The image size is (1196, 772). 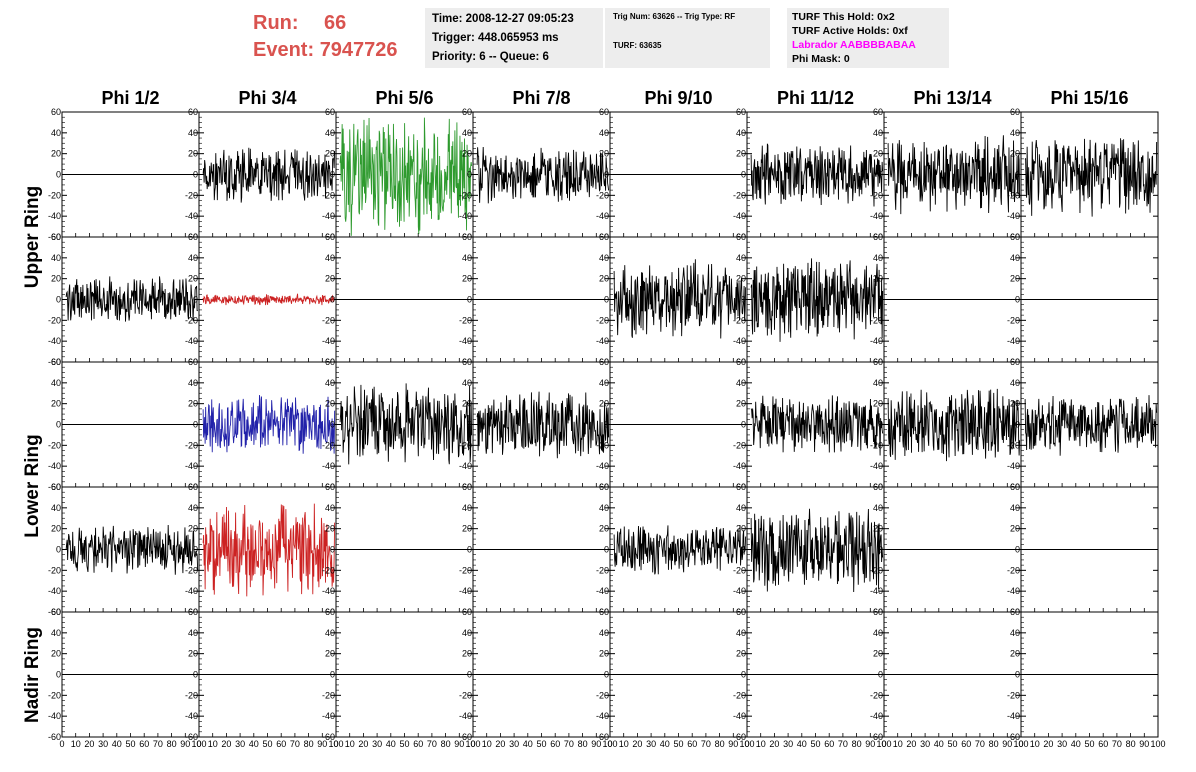 I want to click on col-header-phi-7-8: Phi 7/8, so click(x=541, y=98).